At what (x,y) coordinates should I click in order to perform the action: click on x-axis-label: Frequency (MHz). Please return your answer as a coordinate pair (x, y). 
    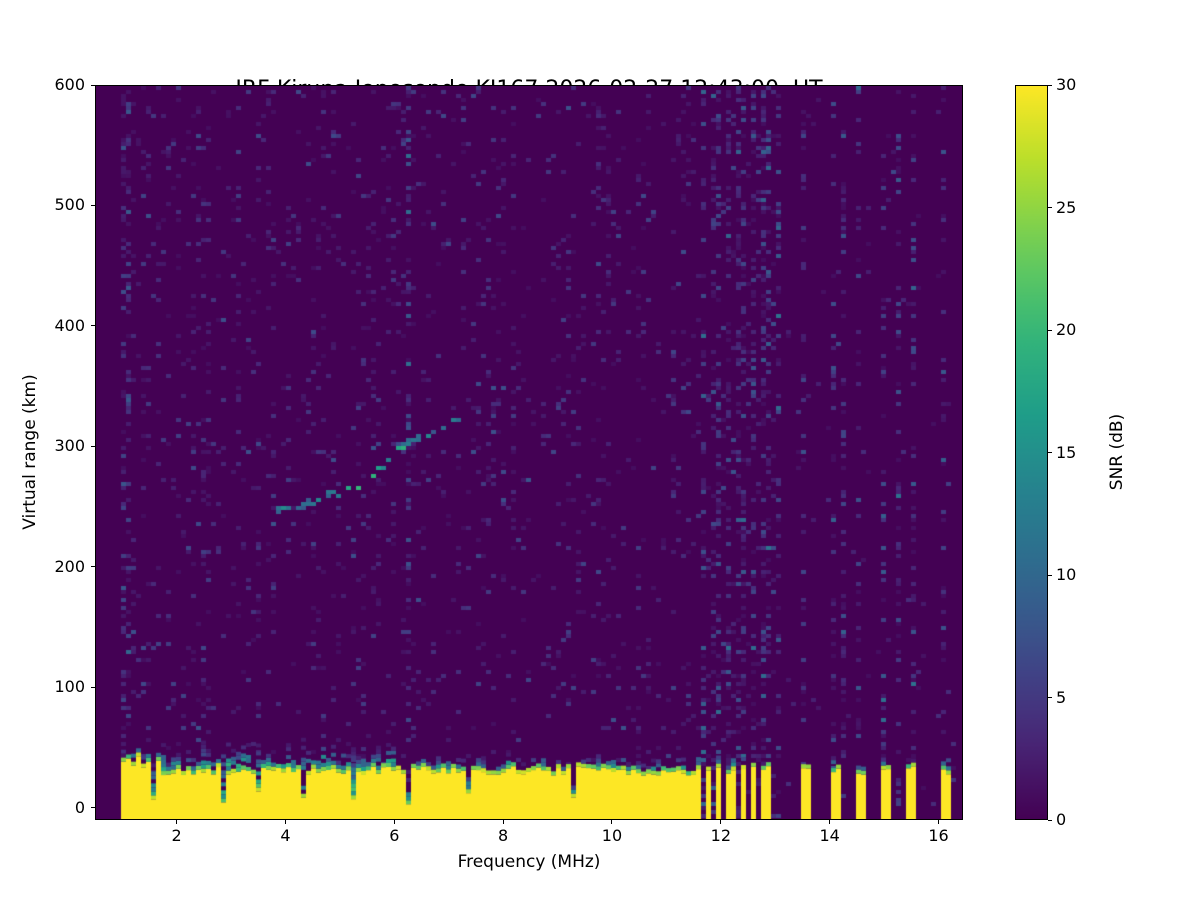
    Looking at the image, I should click on (529, 862).